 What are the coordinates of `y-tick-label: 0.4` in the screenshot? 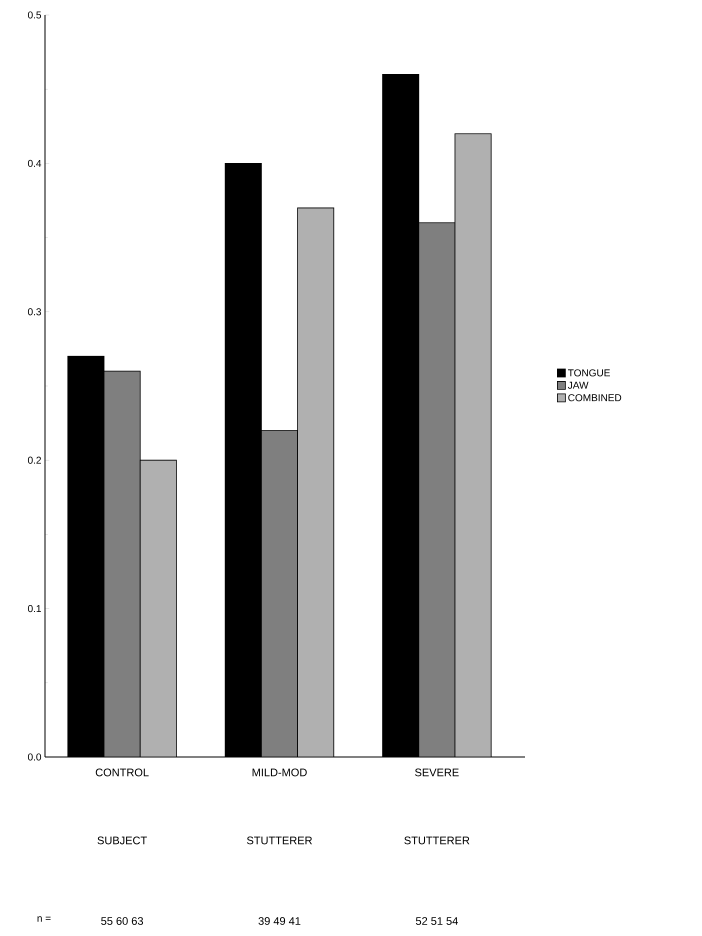 It's located at (35, 163).